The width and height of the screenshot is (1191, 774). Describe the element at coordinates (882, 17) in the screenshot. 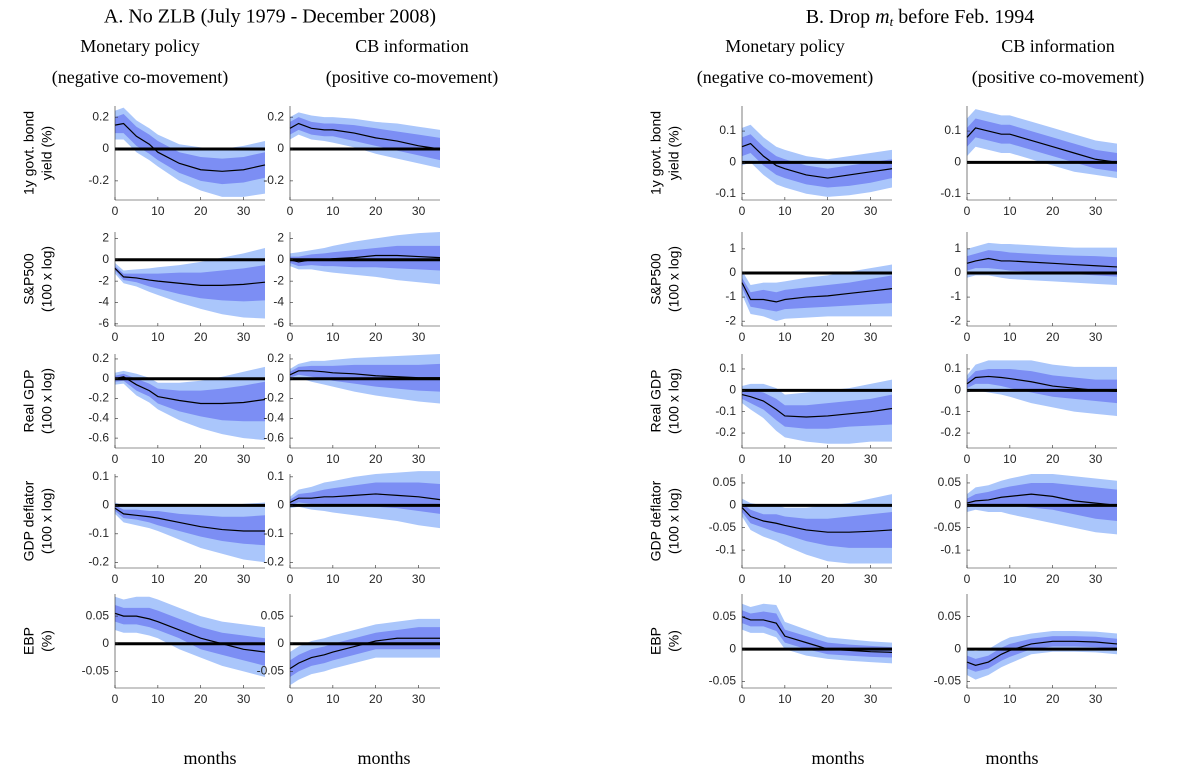

I see `title-part: m` at that location.